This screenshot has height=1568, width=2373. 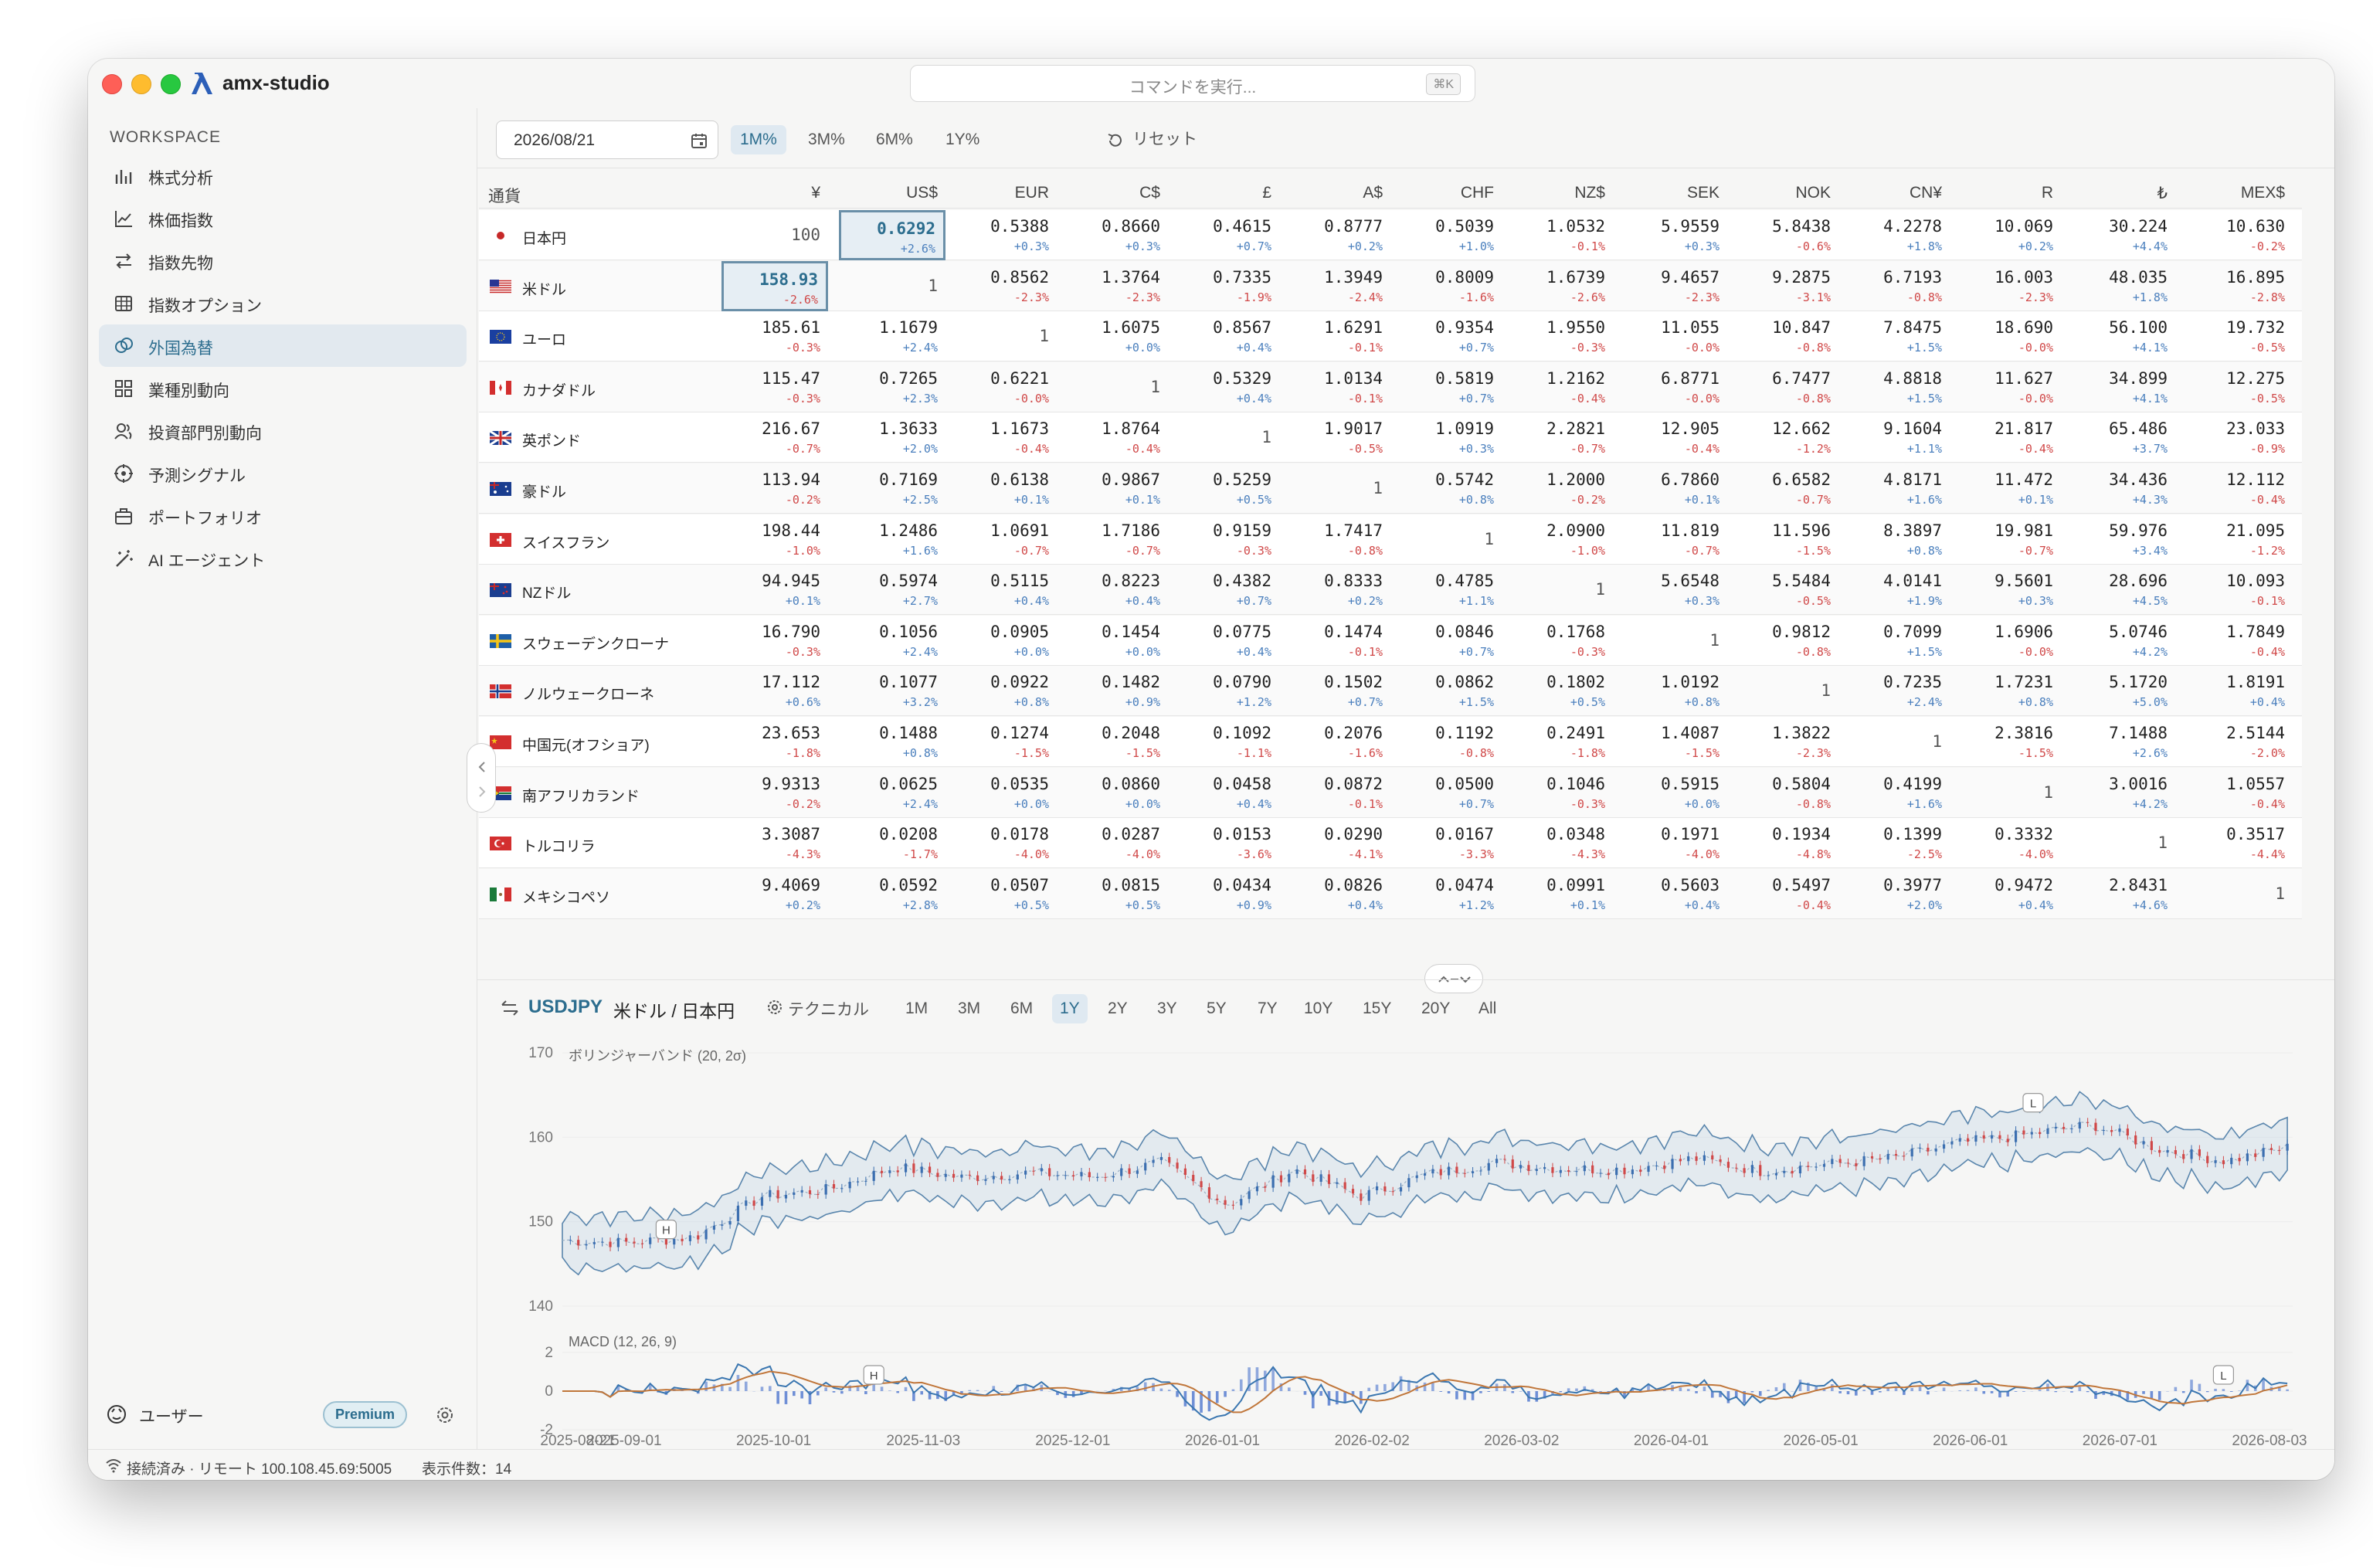 I want to click on rate-cell: 0.3977 +2.0%, so click(x=1897, y=894).